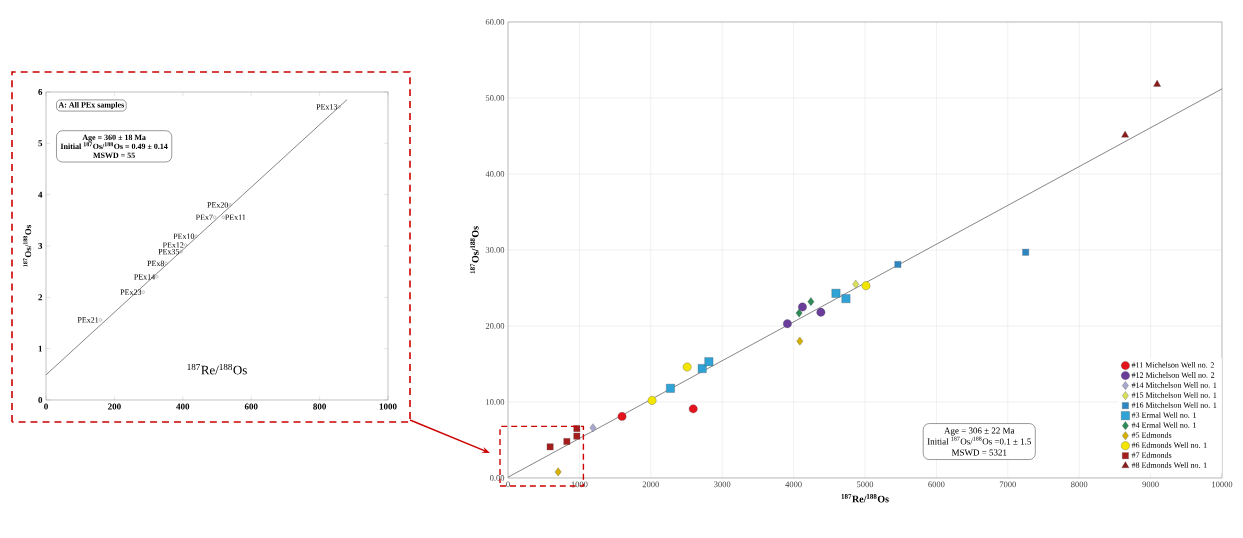  I want to click on y-tick-label: 10.00, so click(495, 402).